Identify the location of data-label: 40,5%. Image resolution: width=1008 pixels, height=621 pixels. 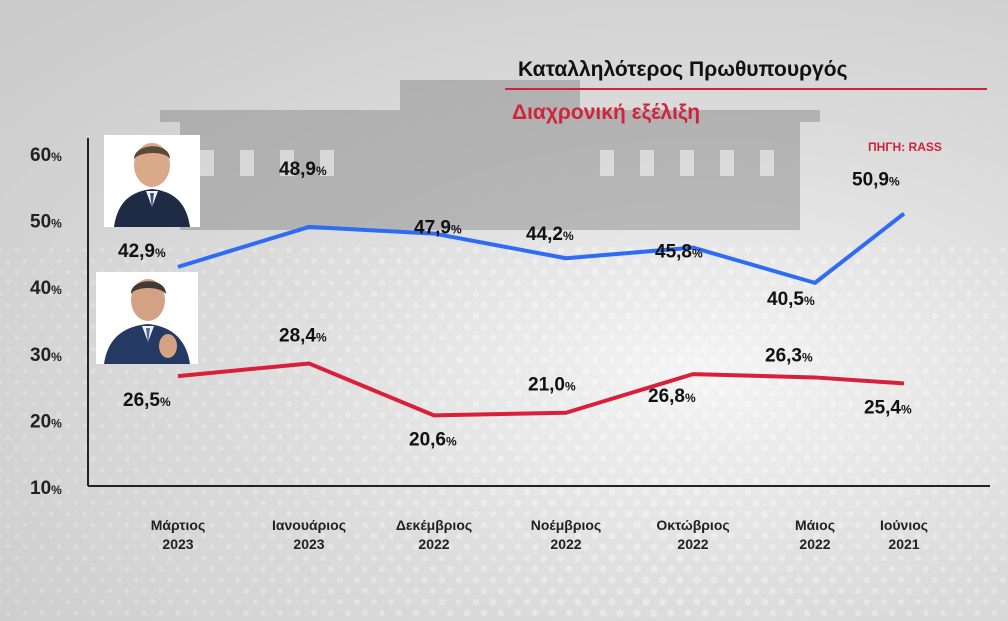
(791, 299).